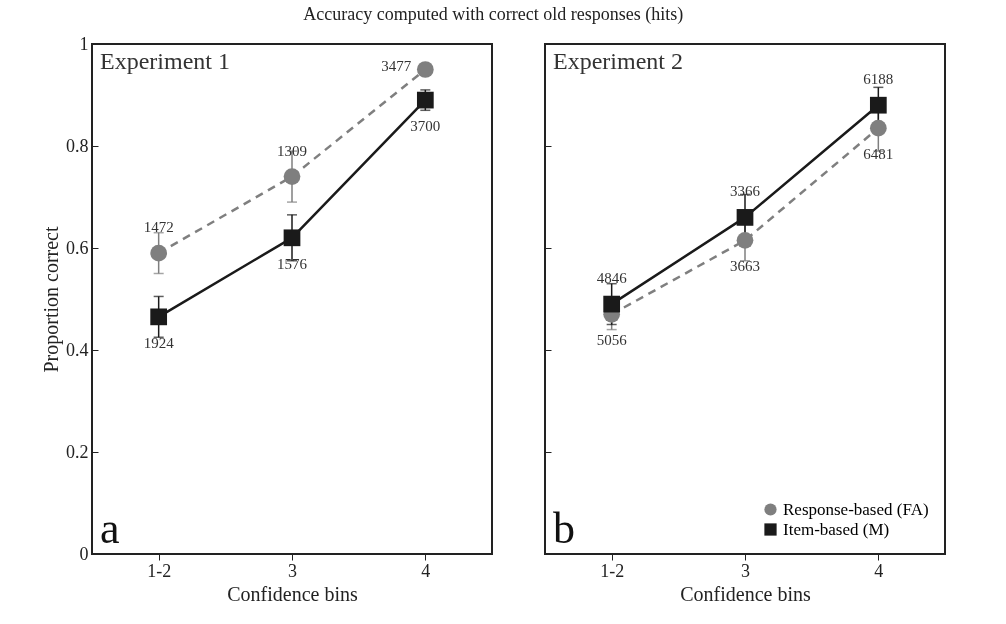 The width and height of the screenshot is (1006, 624). Describe the element at coordinates (745, 266) in the screenshot. I see `annotation: 3663` at that location.